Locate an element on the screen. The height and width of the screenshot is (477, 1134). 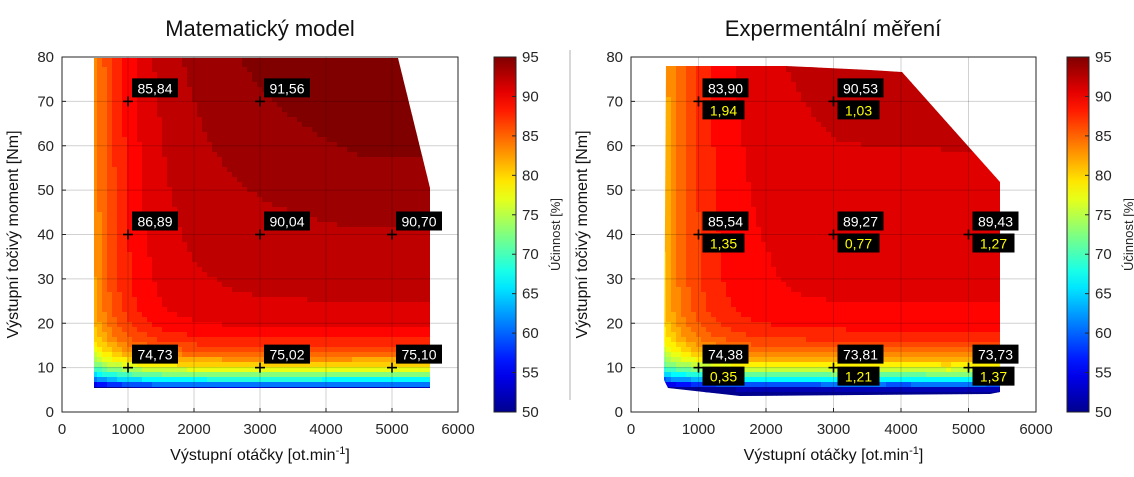
value-label: 90,04 is located at coordinates (286, 222).